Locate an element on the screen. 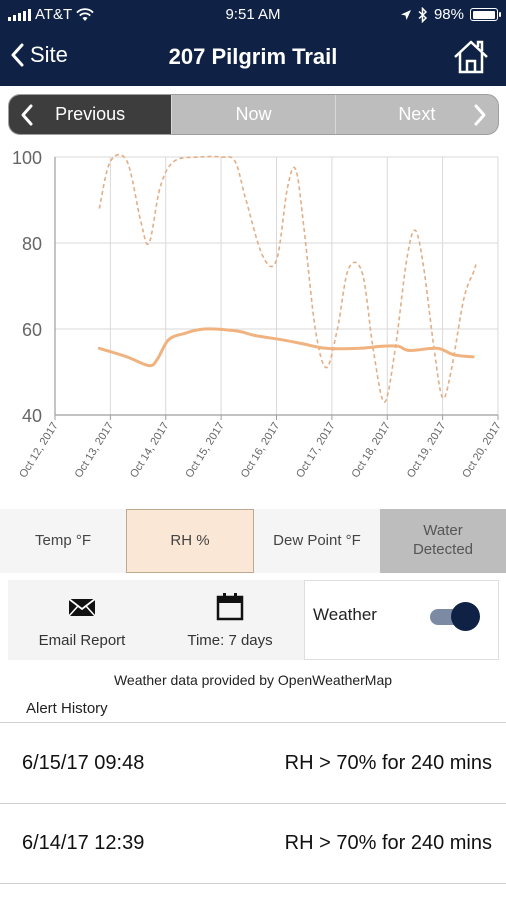 The image size is (506, 900). tab-water-detected-label: Water Detected is located at coordinates (443, 541).